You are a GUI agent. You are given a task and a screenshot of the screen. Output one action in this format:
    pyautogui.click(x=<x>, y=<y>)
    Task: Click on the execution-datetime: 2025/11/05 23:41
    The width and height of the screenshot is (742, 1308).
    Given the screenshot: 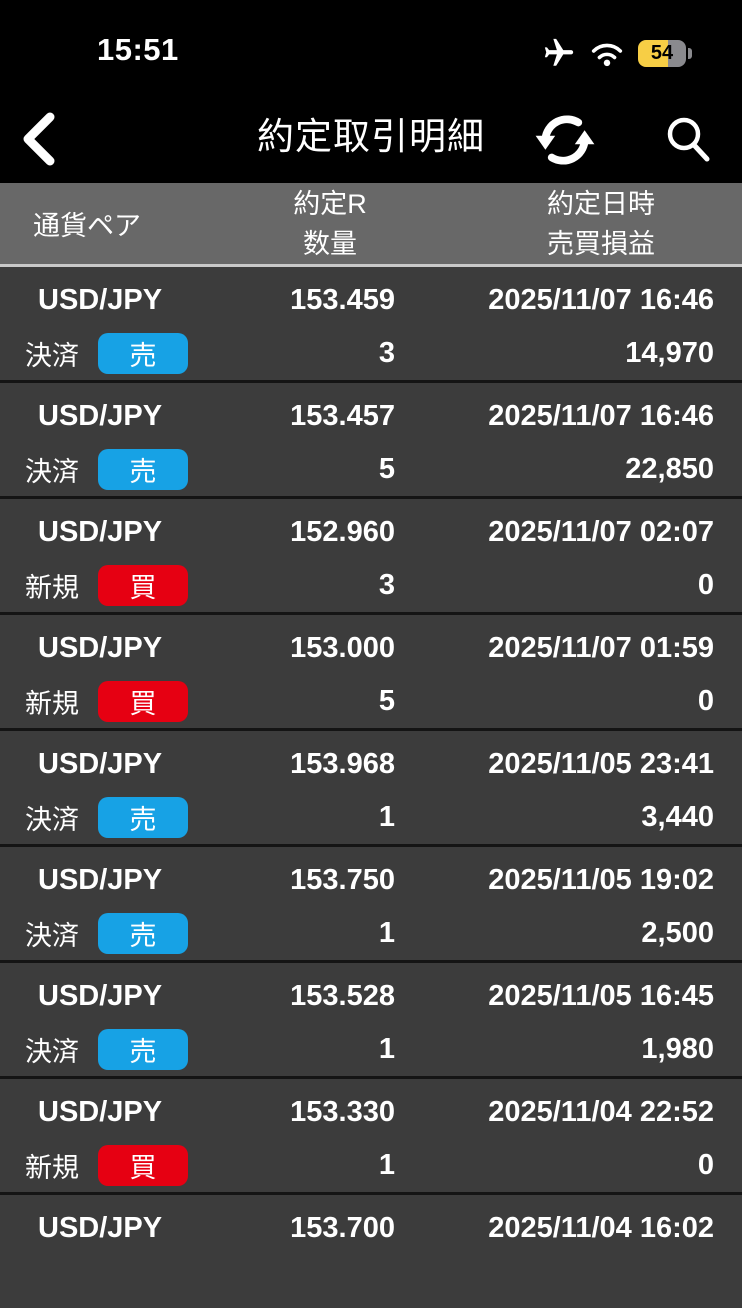 What is the action you would take?
    pyautogui.click(x=601, y=763)
    